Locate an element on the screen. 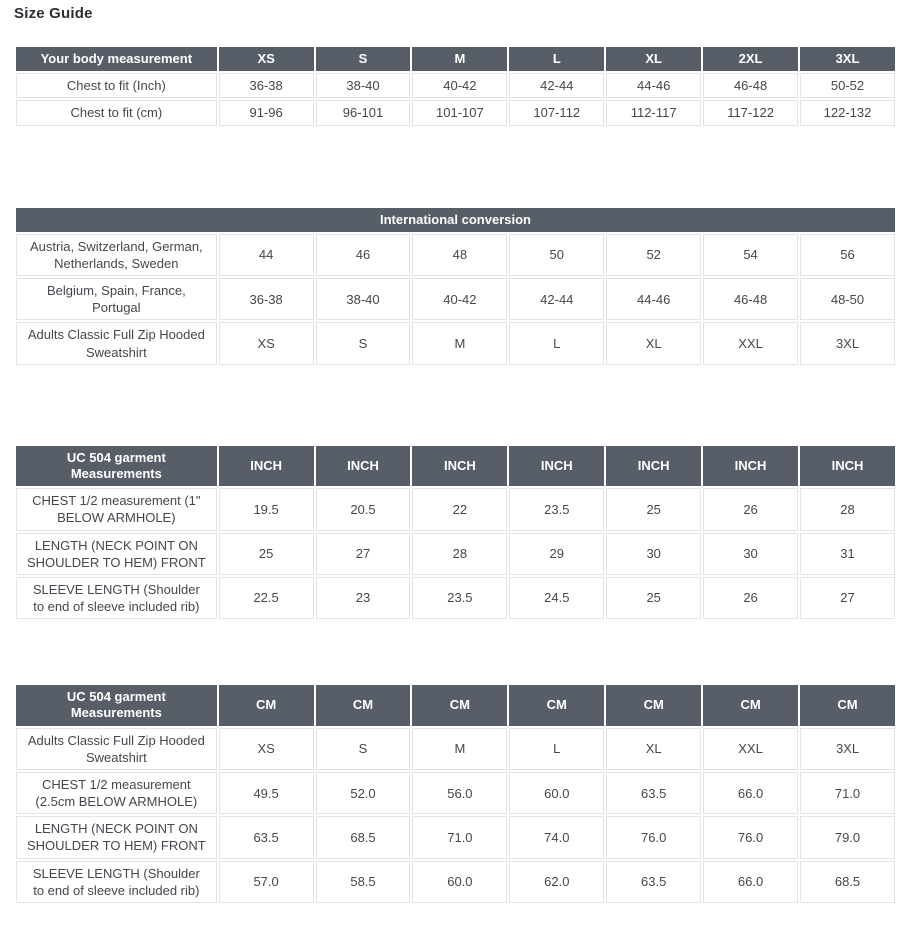 This screenshot has height=925, width=911. value-cell: 91-96 is located at coordinates (266, 113).